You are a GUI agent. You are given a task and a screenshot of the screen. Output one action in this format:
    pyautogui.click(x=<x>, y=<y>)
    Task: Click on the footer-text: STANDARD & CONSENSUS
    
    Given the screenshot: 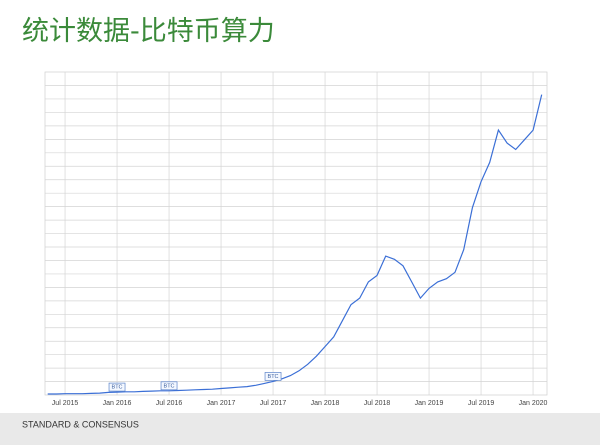 What is the action you would take?
    pyautogui.click(x=80, y=424)
    